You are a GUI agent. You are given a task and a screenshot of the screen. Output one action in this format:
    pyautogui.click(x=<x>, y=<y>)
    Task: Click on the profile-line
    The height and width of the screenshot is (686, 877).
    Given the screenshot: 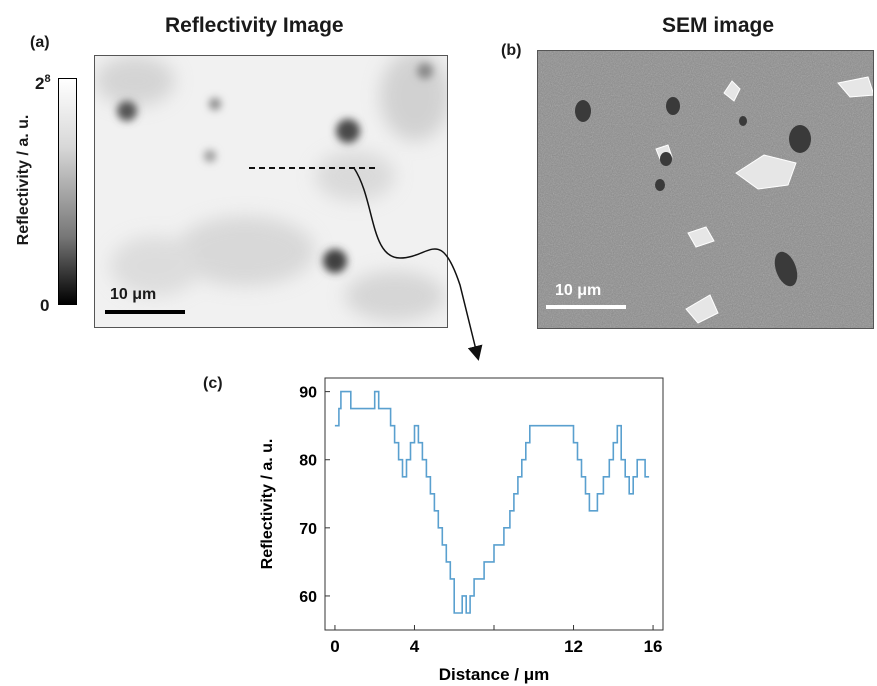 What is the action you would take?
    pyautogui.click(x=492, y=502)
    